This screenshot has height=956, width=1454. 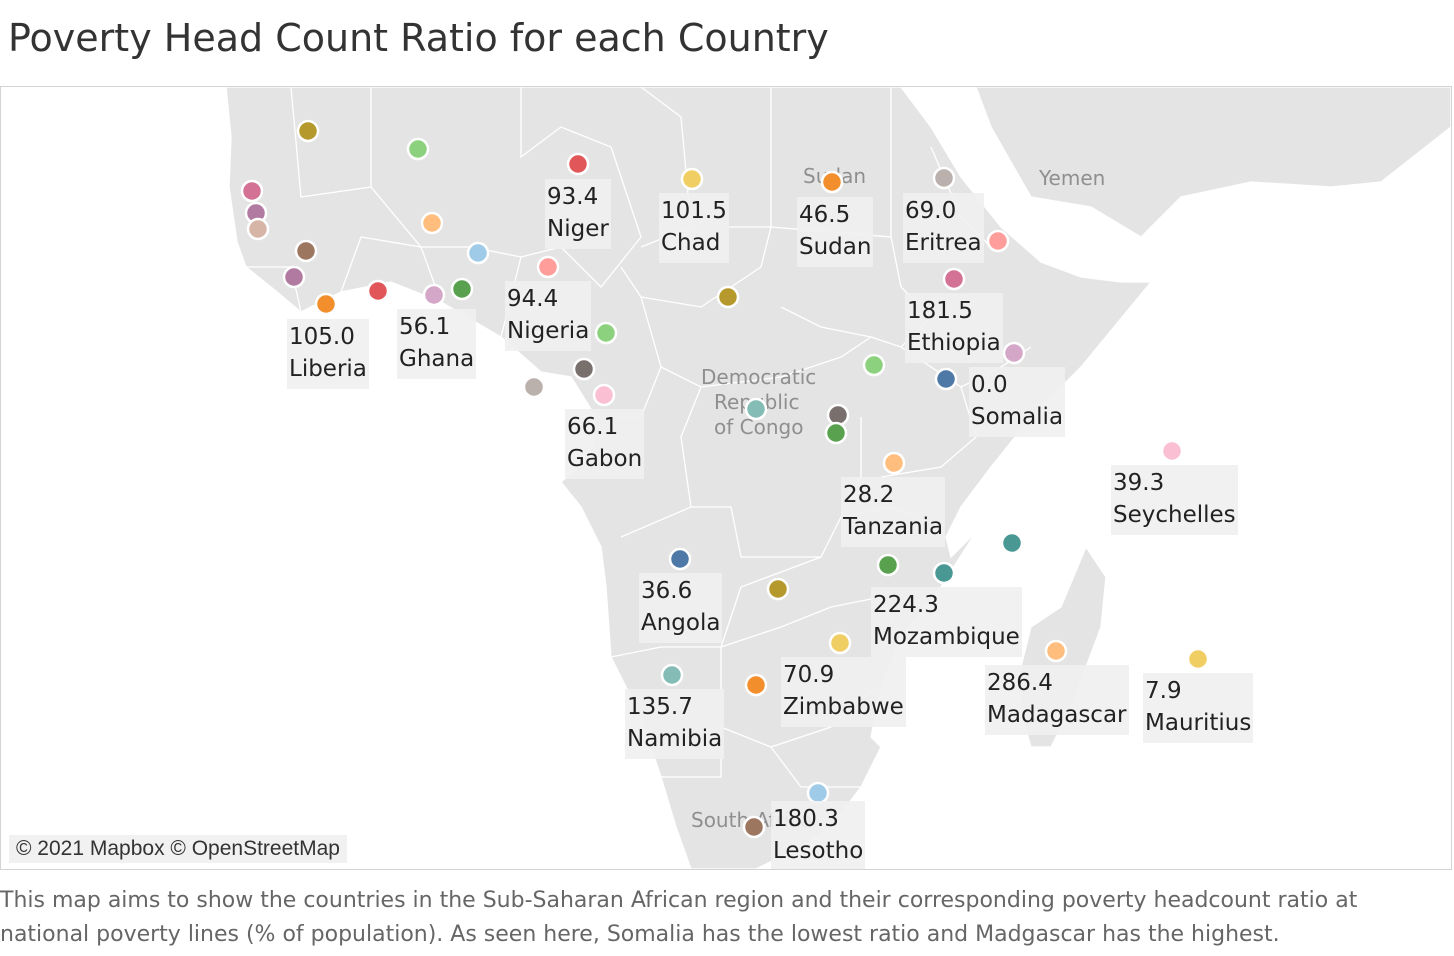 I want to click on value-text: 105.0, so click(x=322, y=337).